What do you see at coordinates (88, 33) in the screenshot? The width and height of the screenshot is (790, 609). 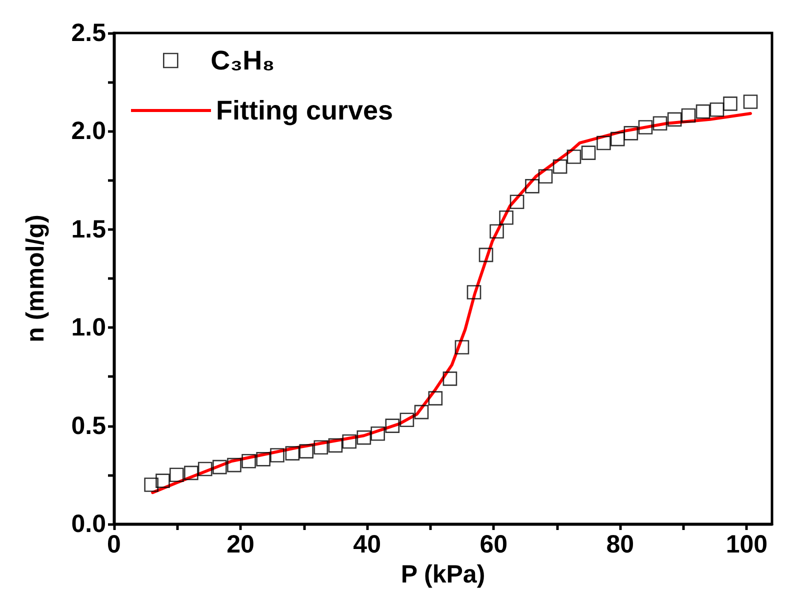 I see `y-tick-label: 2.5` at bounding box center [88, 33].